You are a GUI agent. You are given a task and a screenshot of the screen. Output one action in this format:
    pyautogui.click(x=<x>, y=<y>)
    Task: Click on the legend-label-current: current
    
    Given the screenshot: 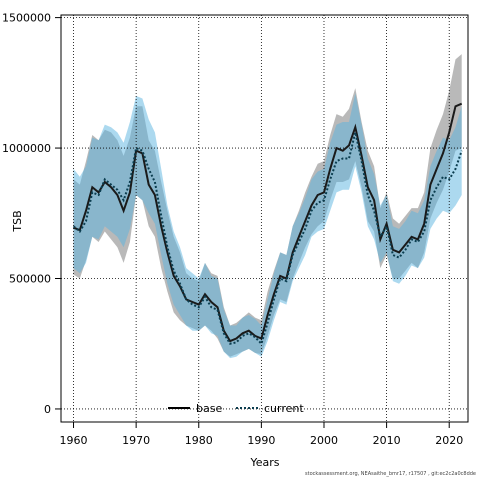 What is the action you would take?
    pyautogui.click(x=284, y=408)
    